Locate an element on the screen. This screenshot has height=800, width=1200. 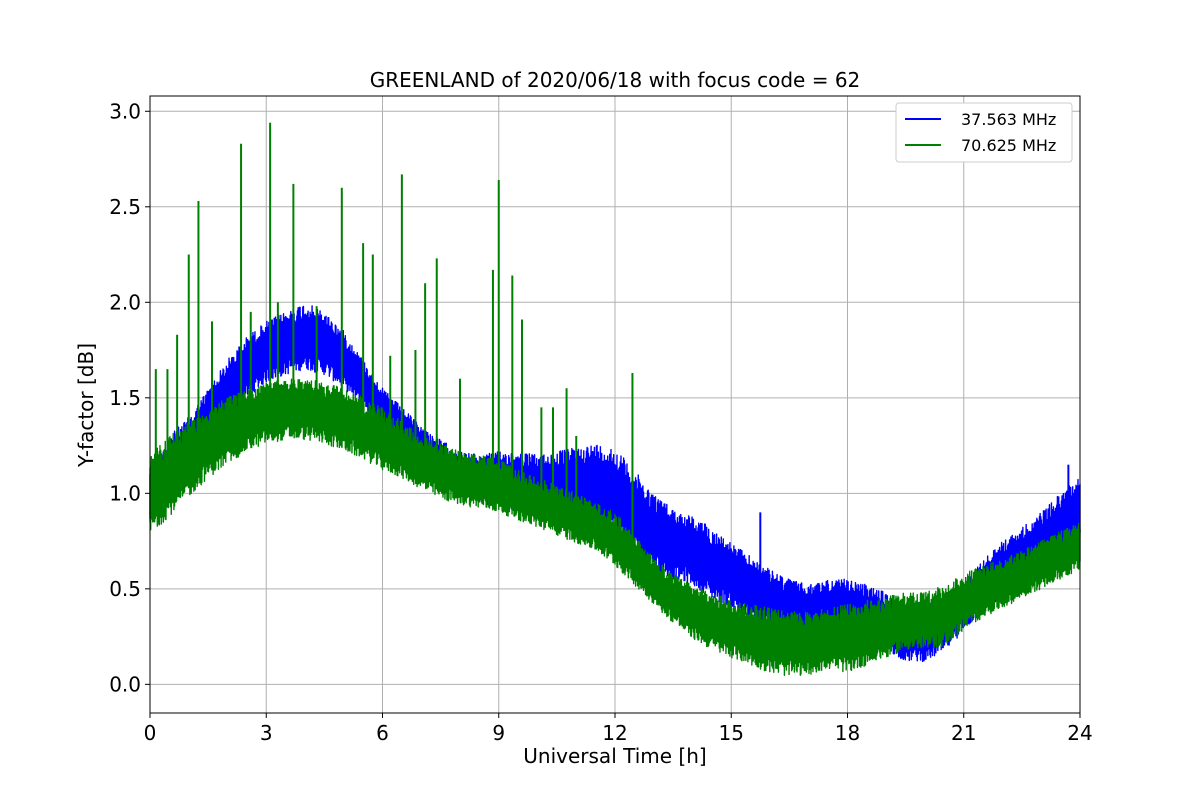
legend-label-70625: 70.625 MHz is located at coordinates (1008, 145).